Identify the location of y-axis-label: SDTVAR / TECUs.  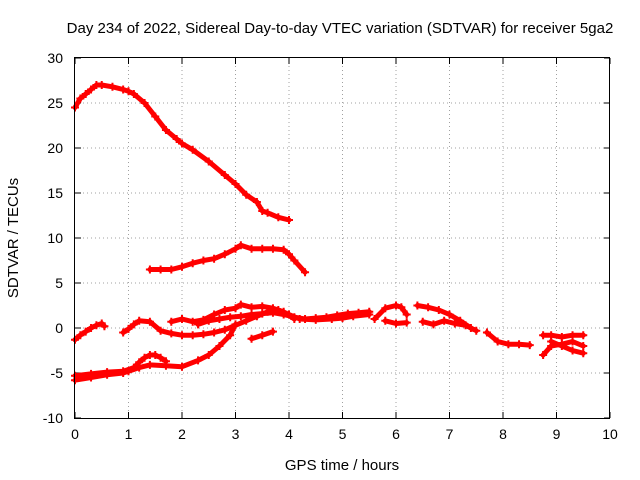
(13, 238).